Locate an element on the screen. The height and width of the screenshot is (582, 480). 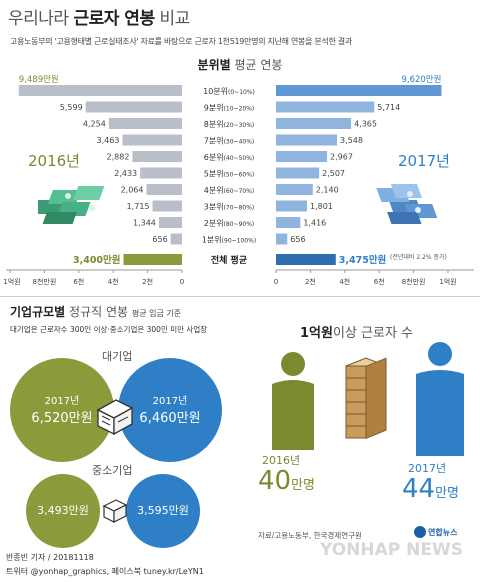
value-label-2017: 656 is located at coordinates (297, 239).